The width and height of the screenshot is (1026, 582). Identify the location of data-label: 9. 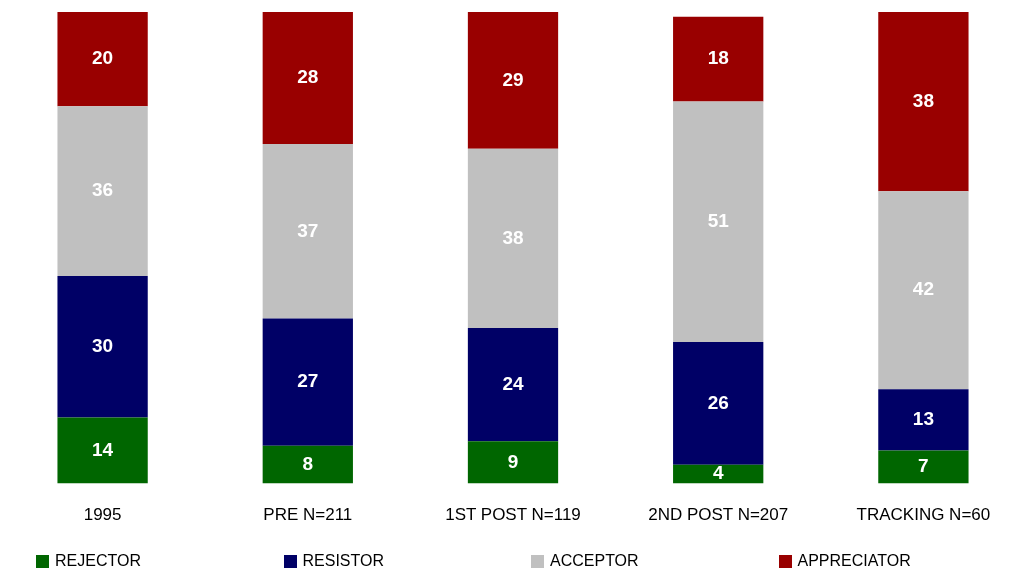
(513, 461).